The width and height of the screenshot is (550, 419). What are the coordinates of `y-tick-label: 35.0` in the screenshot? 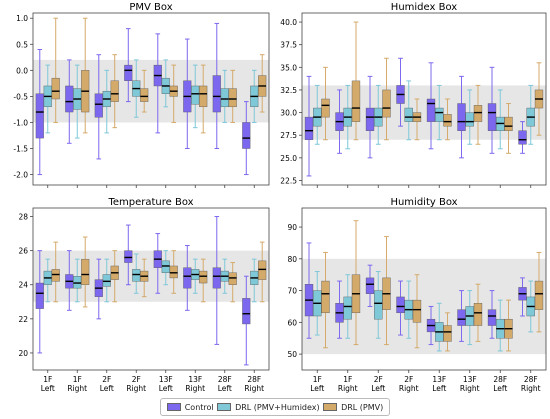 It's located at (288, 67).